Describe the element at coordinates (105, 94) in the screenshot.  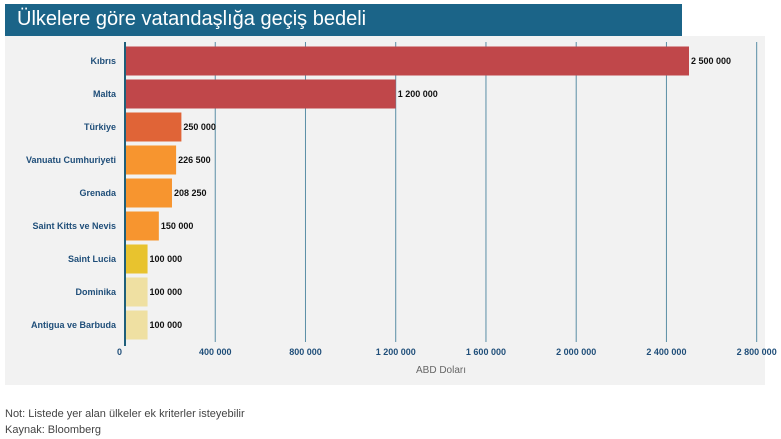
I see `category-label: Malta` at that location.